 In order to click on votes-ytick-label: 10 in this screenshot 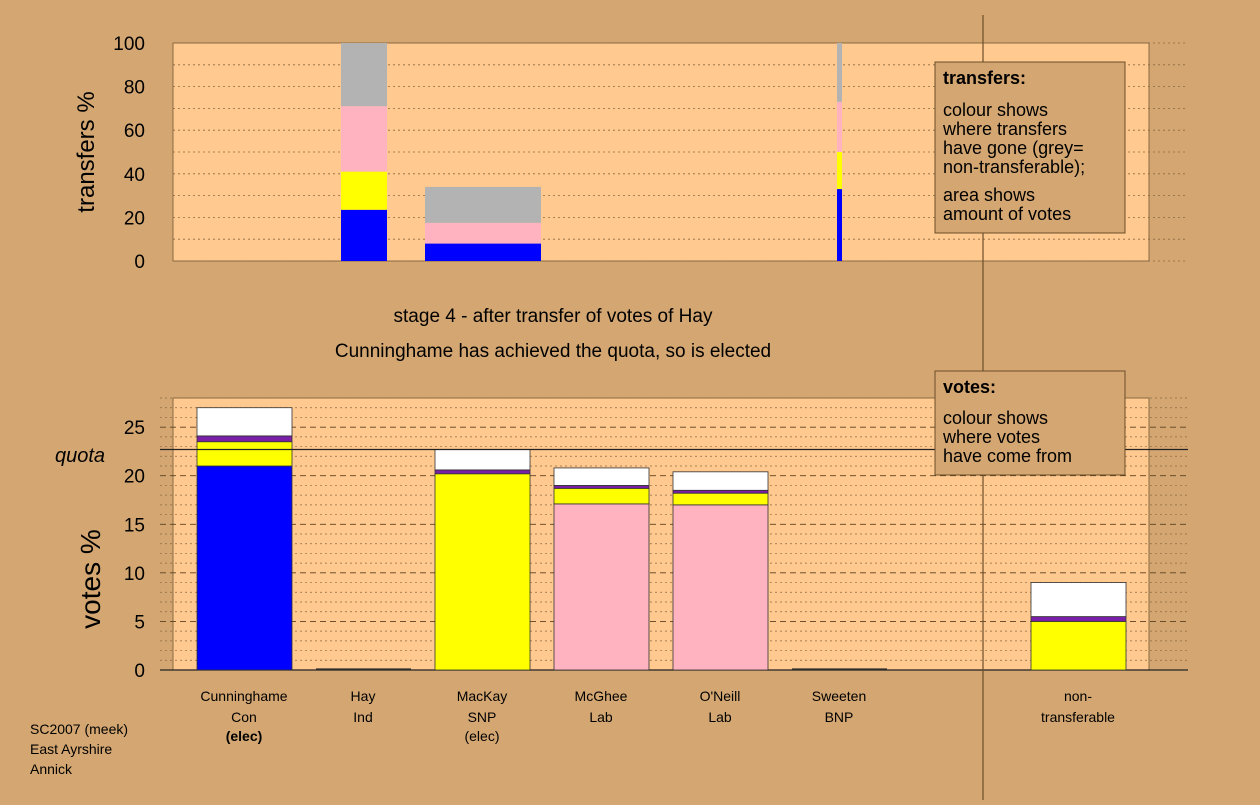, I will do `click(134, 574)`.